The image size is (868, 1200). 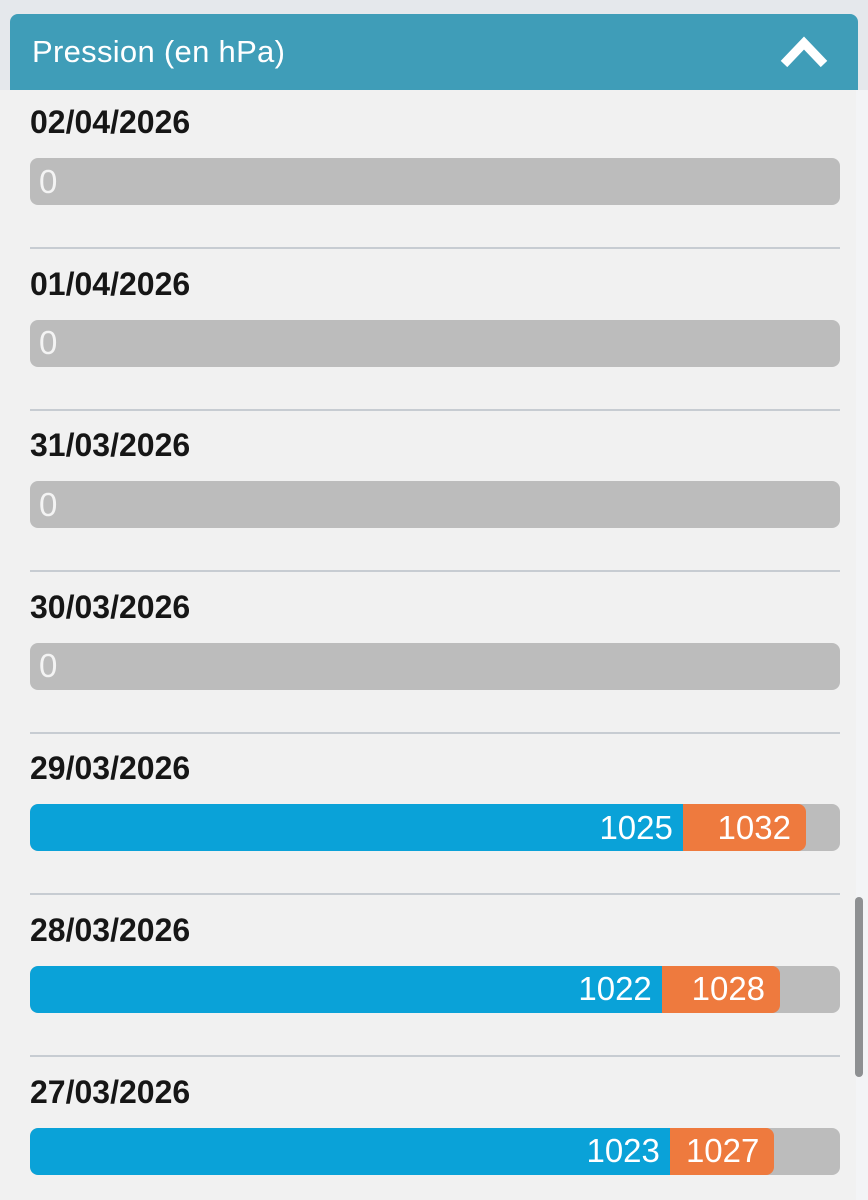 What do you see at coordinates (110, 445) in the screenshot?
I see `row-date-label: 31/03/2026` at bounding box center [110, 445].